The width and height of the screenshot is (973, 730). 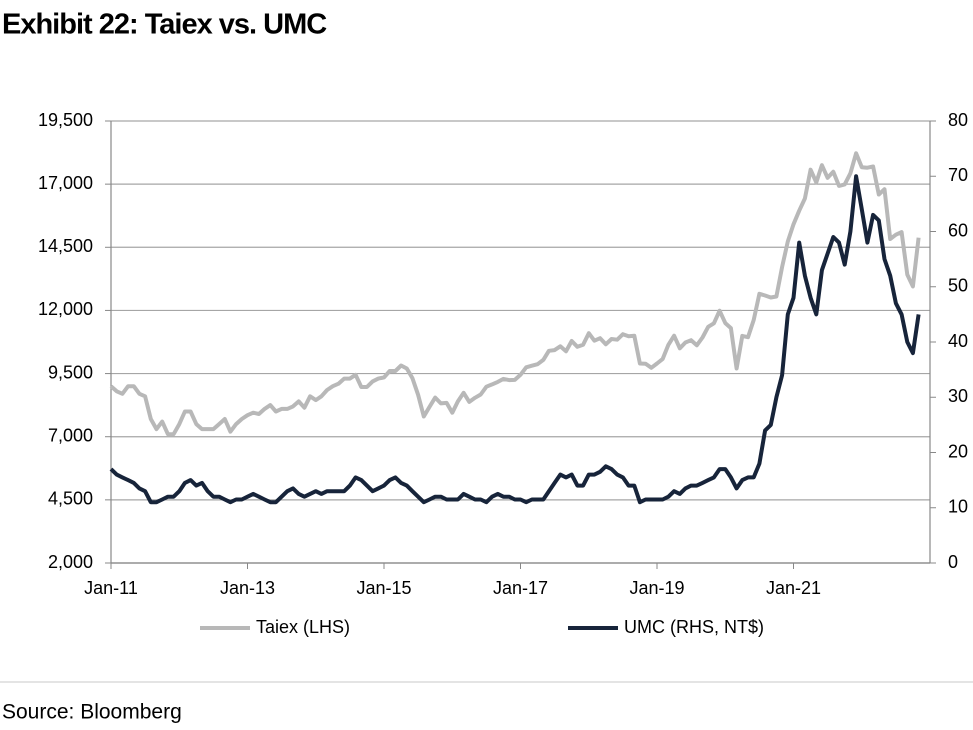 I want to click on y-tick-label: 7,000, so click(x=70, y=435).